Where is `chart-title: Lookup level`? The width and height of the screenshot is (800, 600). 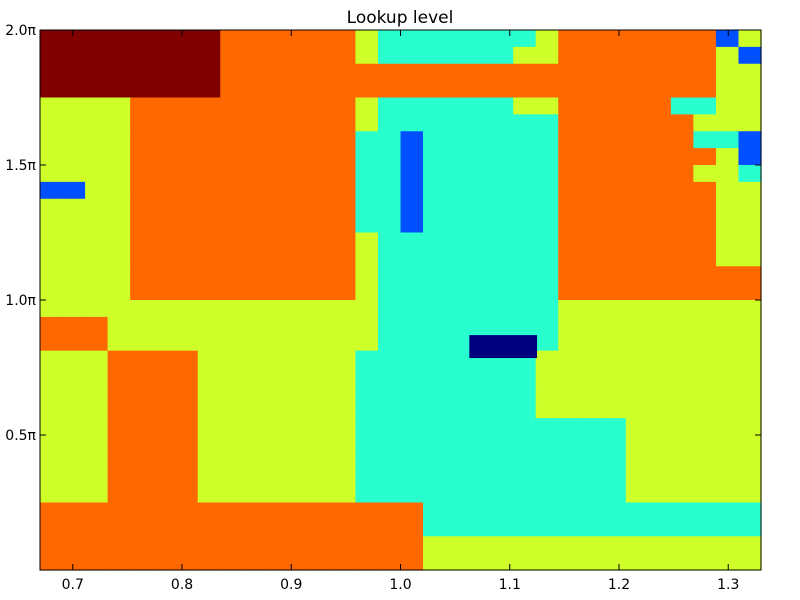
chart-title: Lookup level is located at coordinates (400, 18).